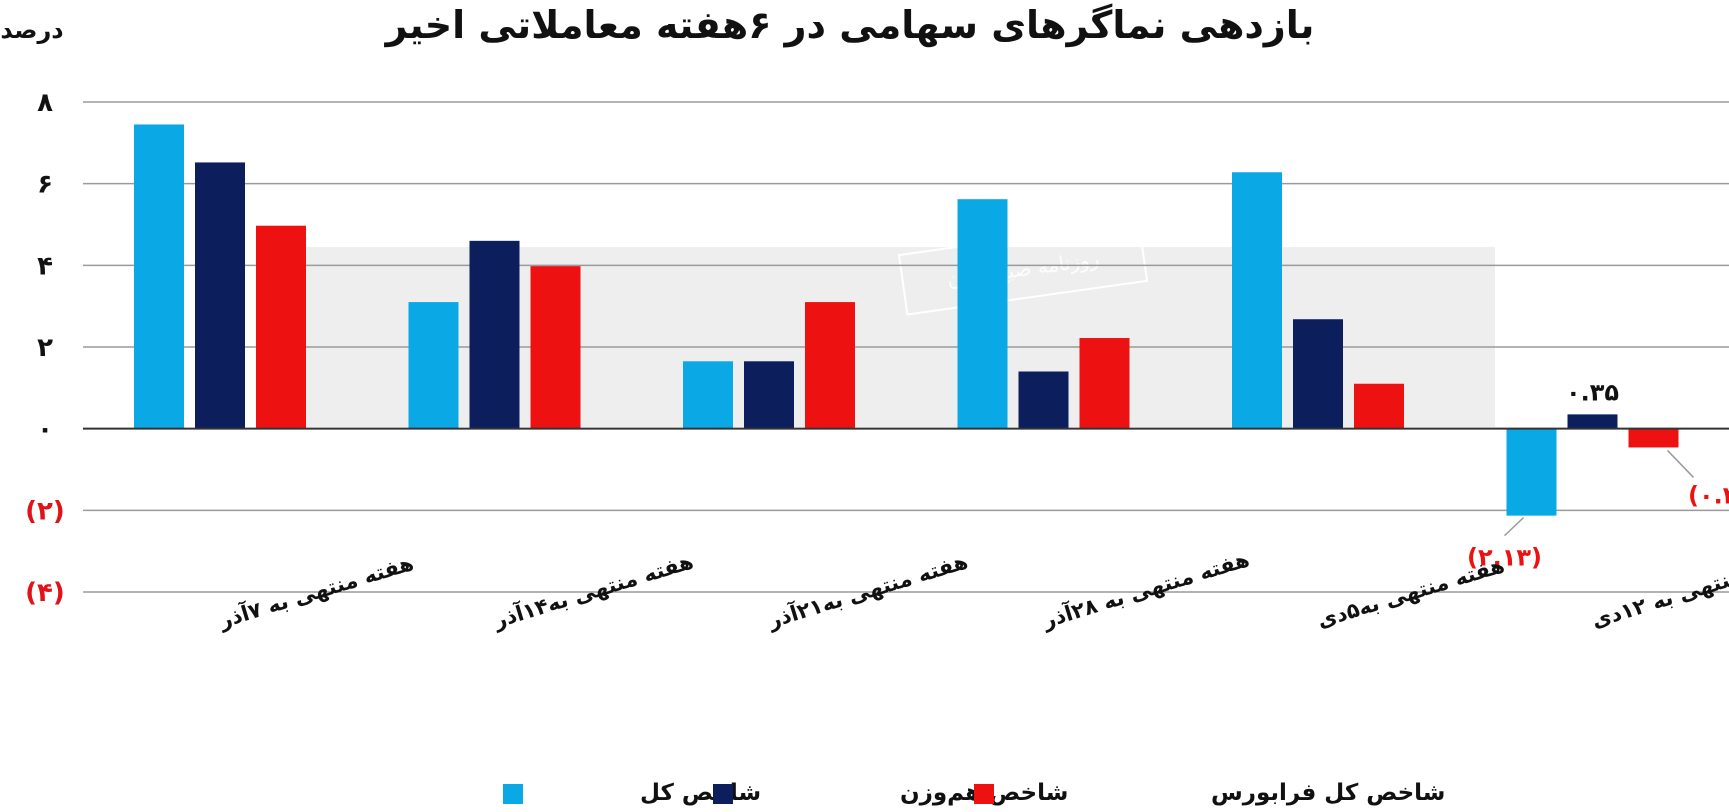  I want to click on legend: شاخص کل شاخص هم‌وزن شاخص کل فرابورس, so click(974, 793).